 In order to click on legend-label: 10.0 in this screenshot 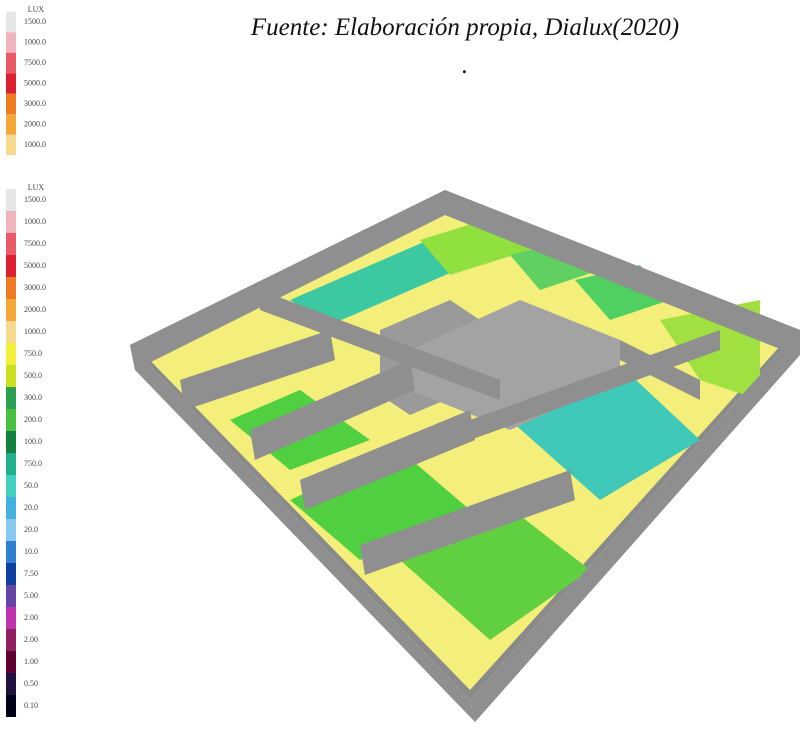, I will do `click(31, 551)`.